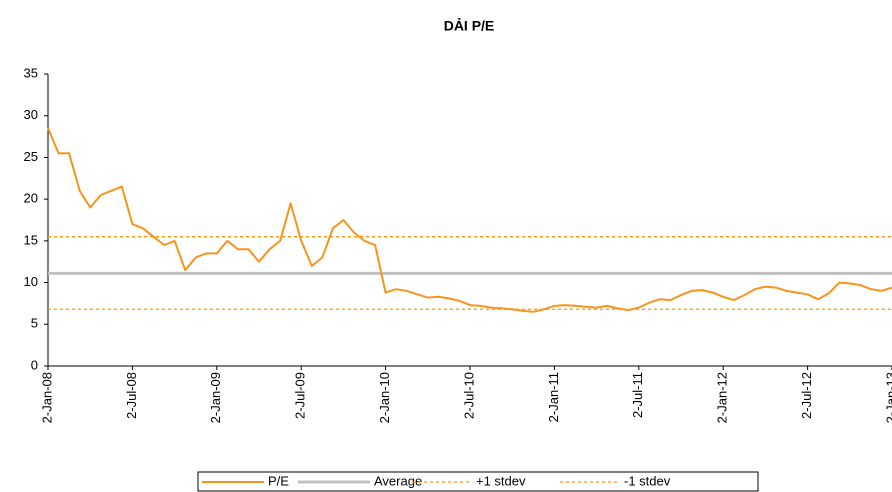 This screenshot has height=492, width=892. Describe the element at coordinates (300, 395) in the screenshot. I see `x-tick-label: 2-Jul-09` at that location.